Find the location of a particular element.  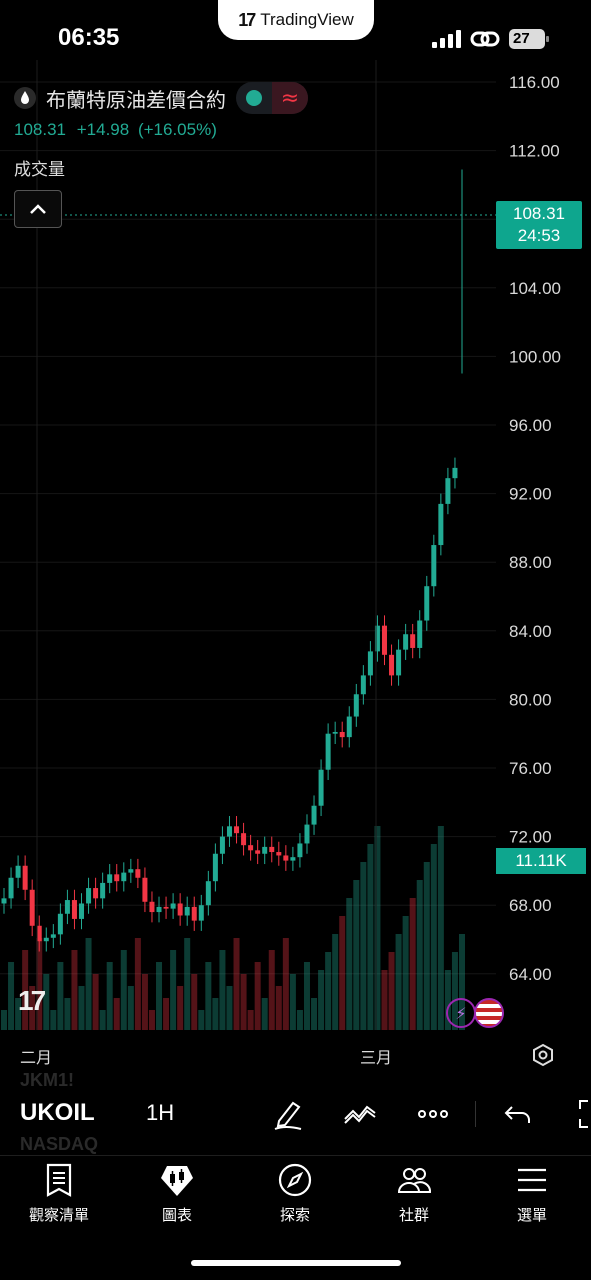

price-axis-label: 80.00 is located at coordinates (530, 699).